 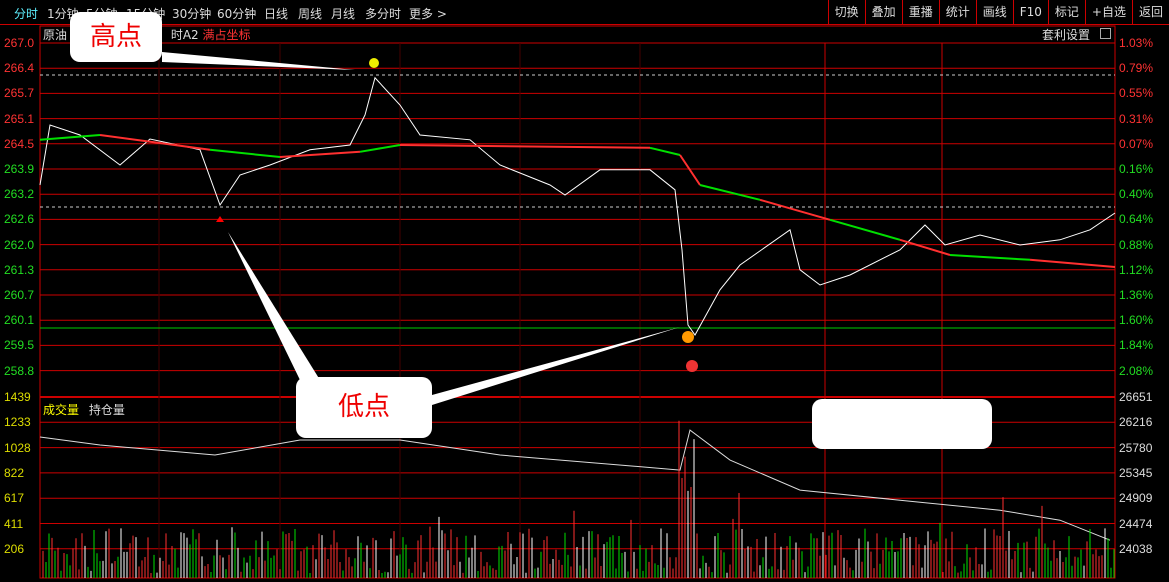 I want to click on open-interest-label: 持仓量, so click(x=106, y=410).